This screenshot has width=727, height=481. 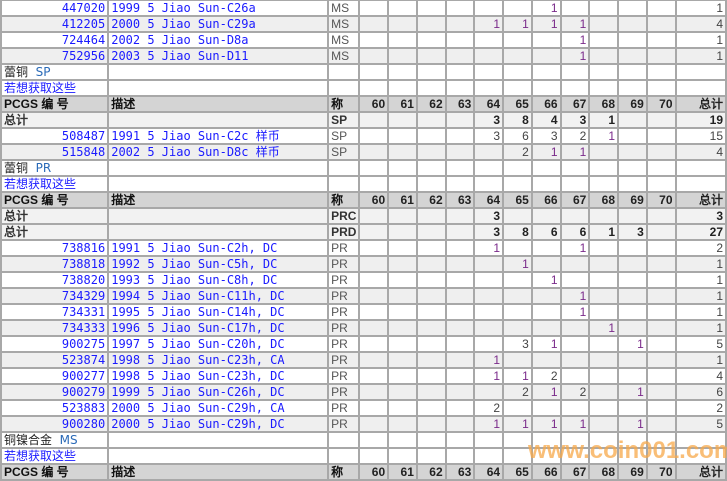 I want to click on table-header-row: PCGS 编 号描述称 60 61 62 63 64 65 66 67 68 69 70 总计, so click(x=363, y=104).